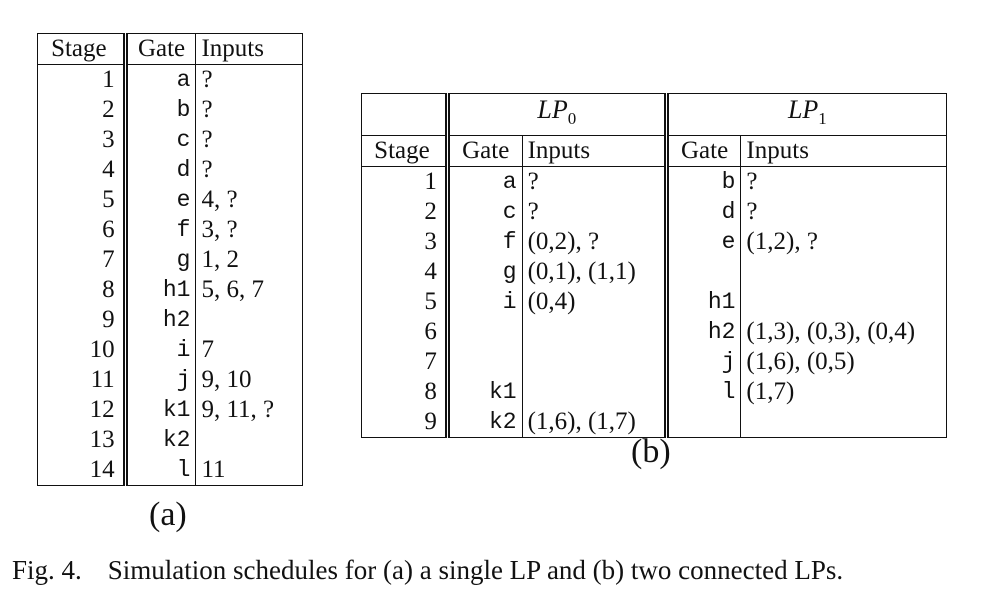 Image resolution: width=1000 pixels, height=615 pixels. What do you see at coordinates (485, 272) in the screenshot?
I see `gate-lp0-cell: g` at bounding box center [485, 272].